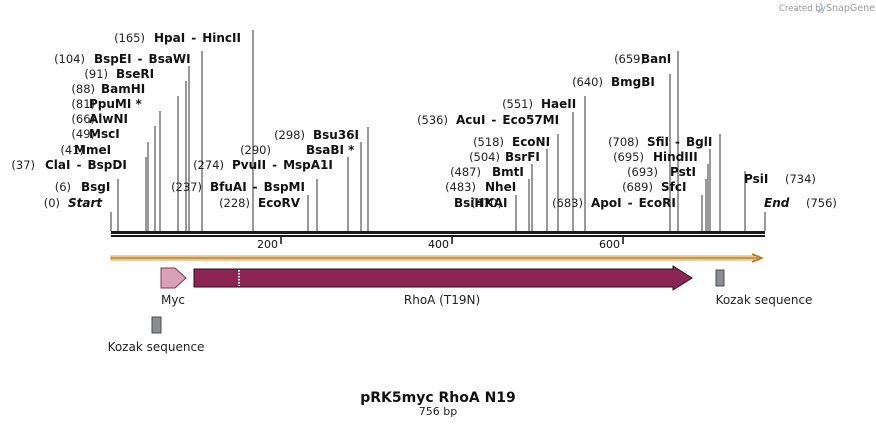 The image size is (876, 428). Describe the element at coordinates (587, 82) in the screenshot. I see `site-pos-bmgbi: (640)` at that location.